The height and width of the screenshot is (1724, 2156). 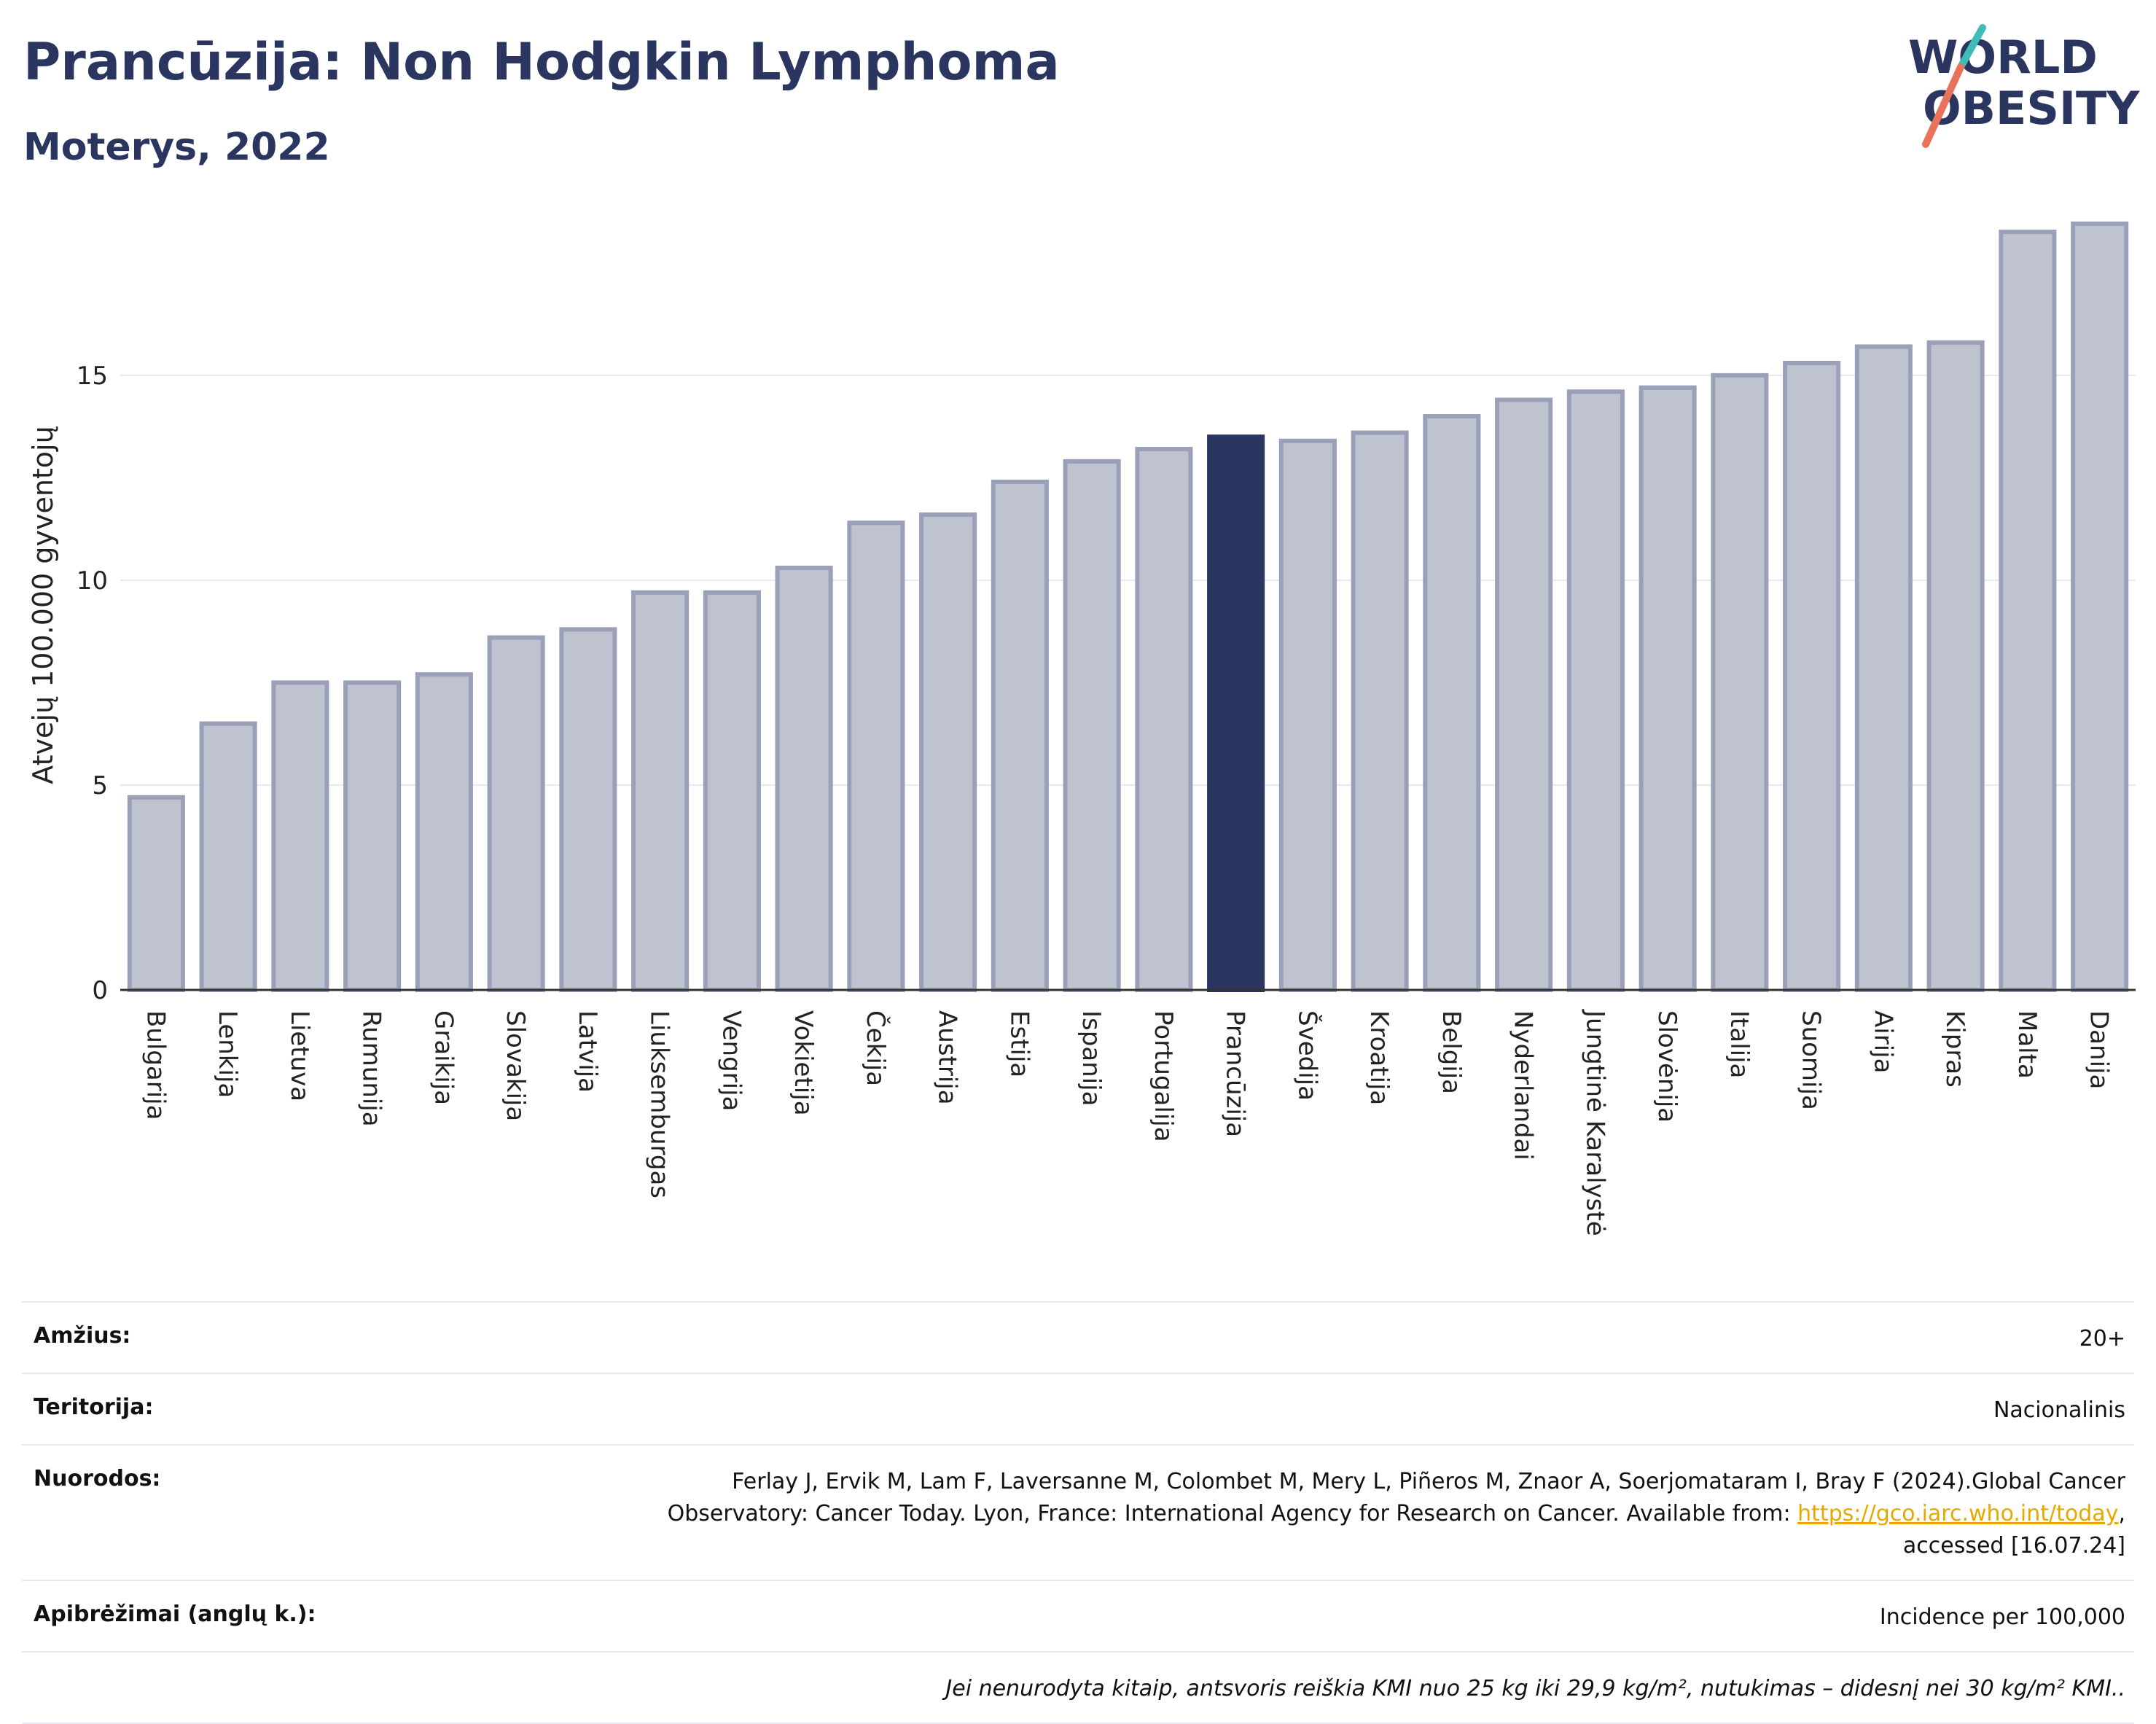 I want to click on x-tick-label: Slovėnija, so click(x=1667, y=1066).